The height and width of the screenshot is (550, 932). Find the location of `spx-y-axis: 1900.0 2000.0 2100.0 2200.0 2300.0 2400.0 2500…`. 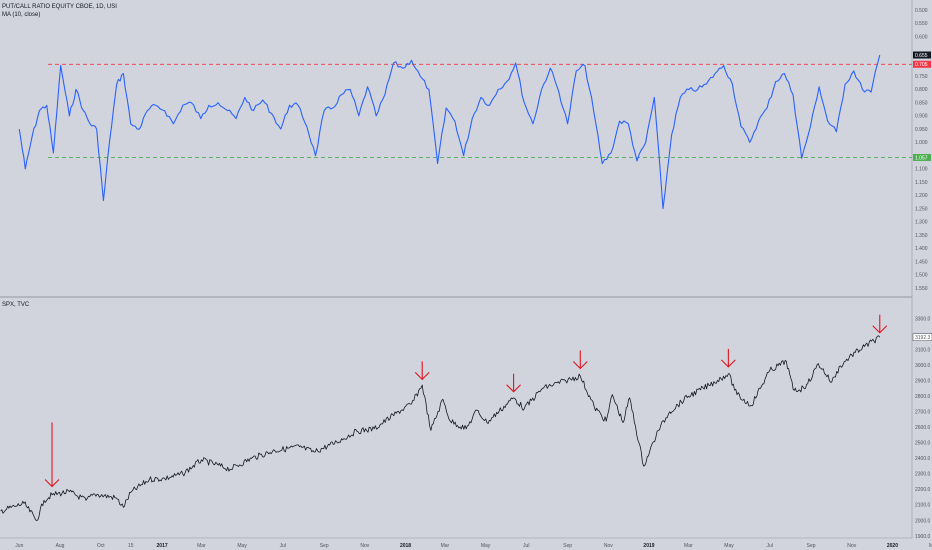

spx-y-axis: 1900.0 2000.0 2100.0 2200.0 2300.0 2400.0 2500… is located at coordinates (922, 428).